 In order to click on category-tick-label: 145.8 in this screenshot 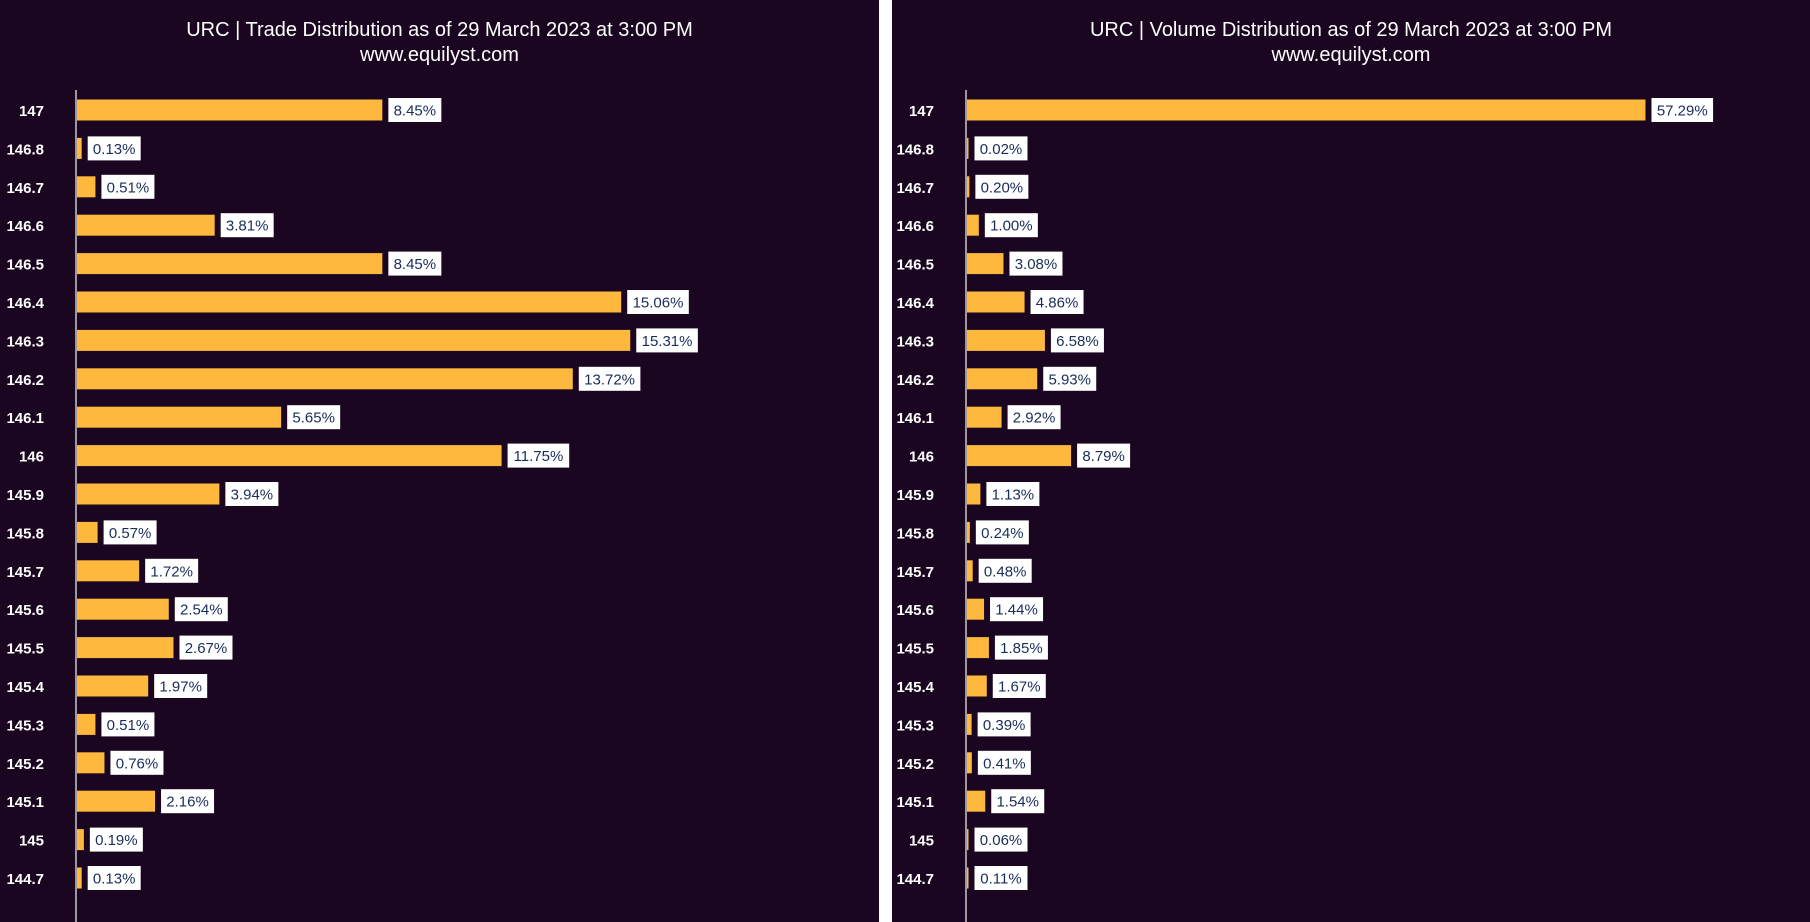, I will do `click(915, 533)`.